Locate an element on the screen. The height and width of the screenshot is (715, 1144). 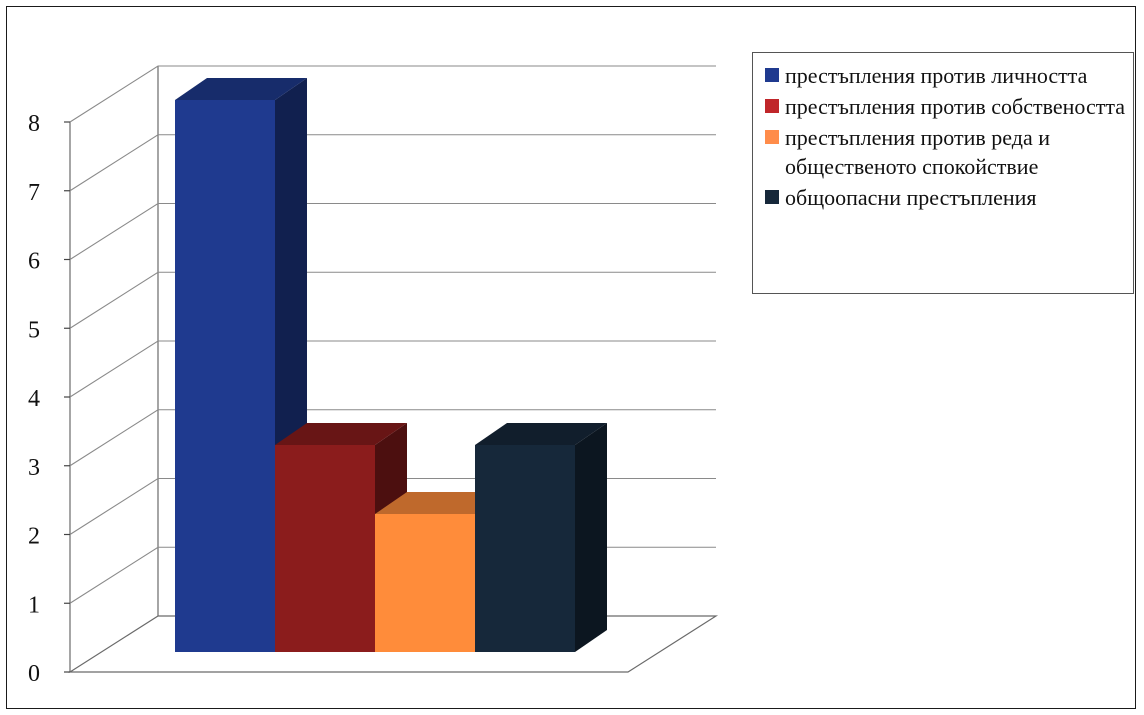
legend-item-0: престъпления против личността is located at coordinates (946, 75).